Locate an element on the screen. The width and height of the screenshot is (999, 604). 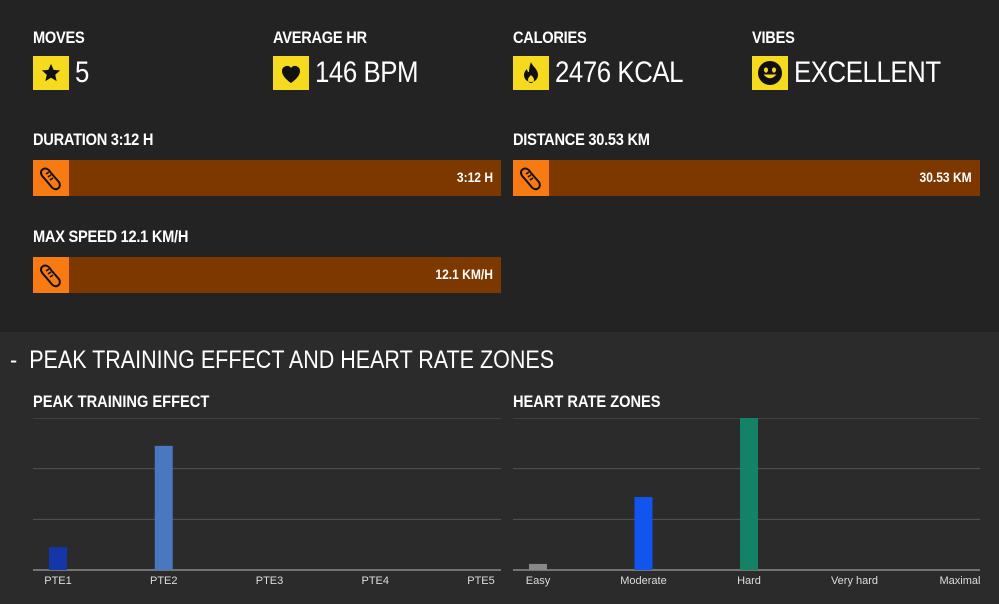
stat-label: AVERAGE HR is located at coordinates (320, 37).